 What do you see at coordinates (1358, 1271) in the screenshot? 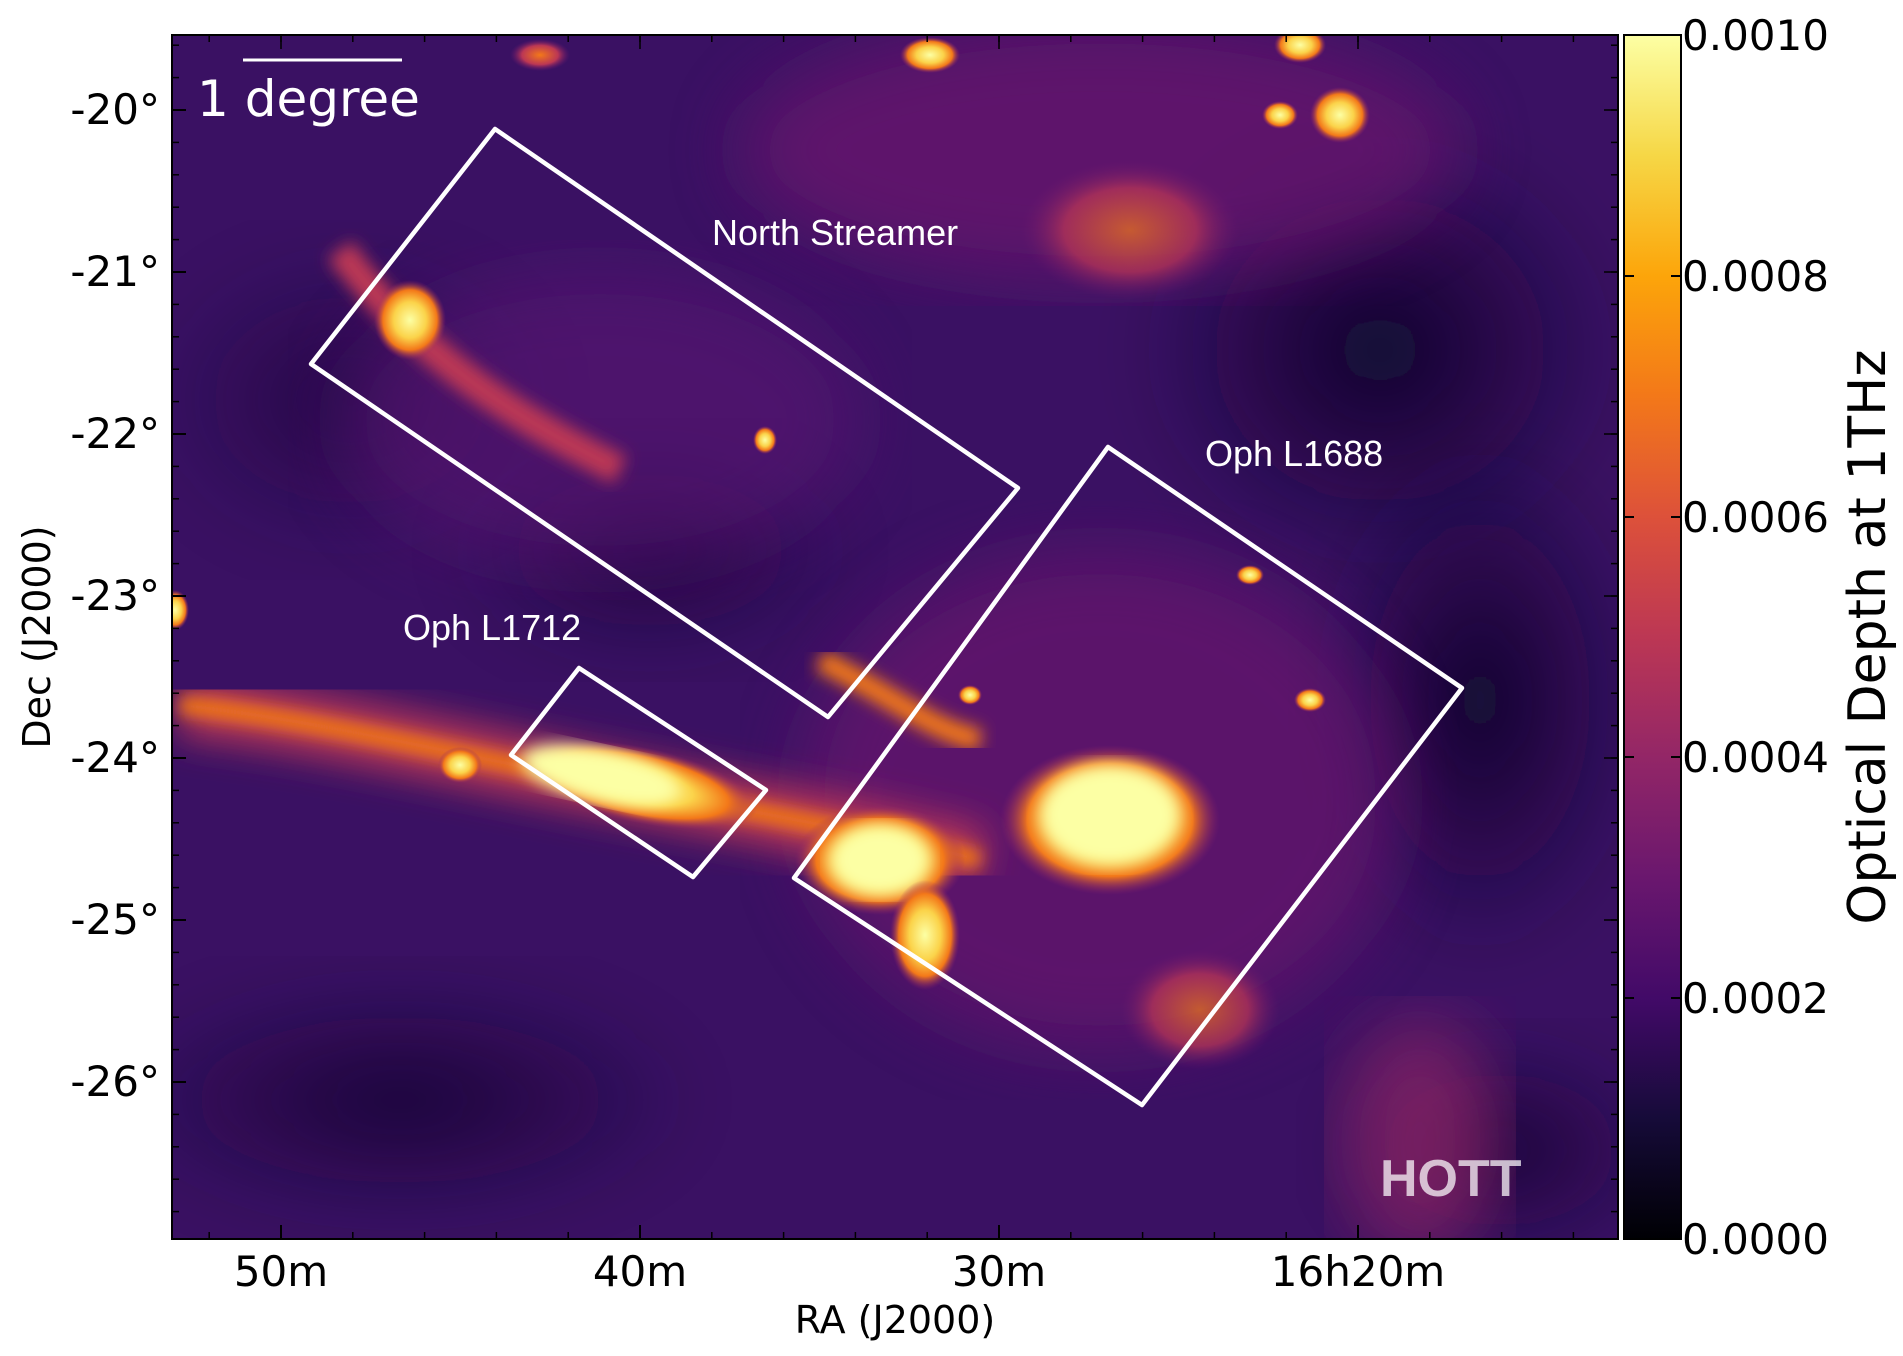
I see `x-tick-label: 16h20m` at bounding box center [1358, 1271].